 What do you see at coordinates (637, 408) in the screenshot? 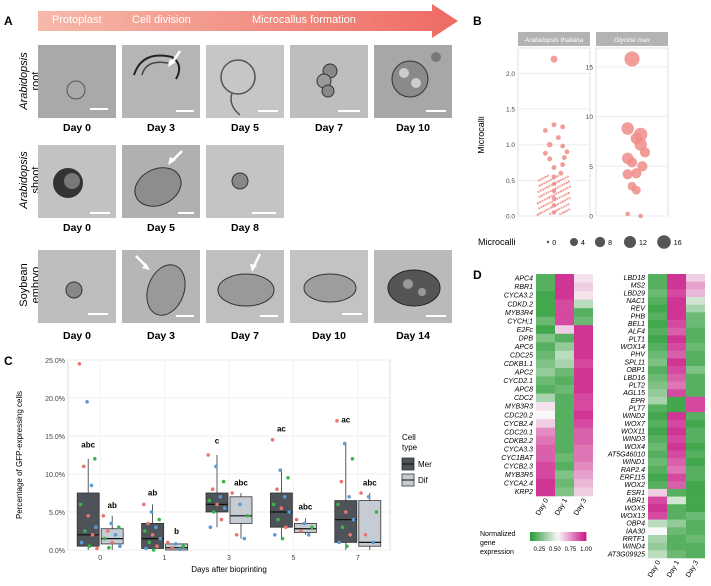
I see `gene-label: PLT7` at bounding box center [637, 408].